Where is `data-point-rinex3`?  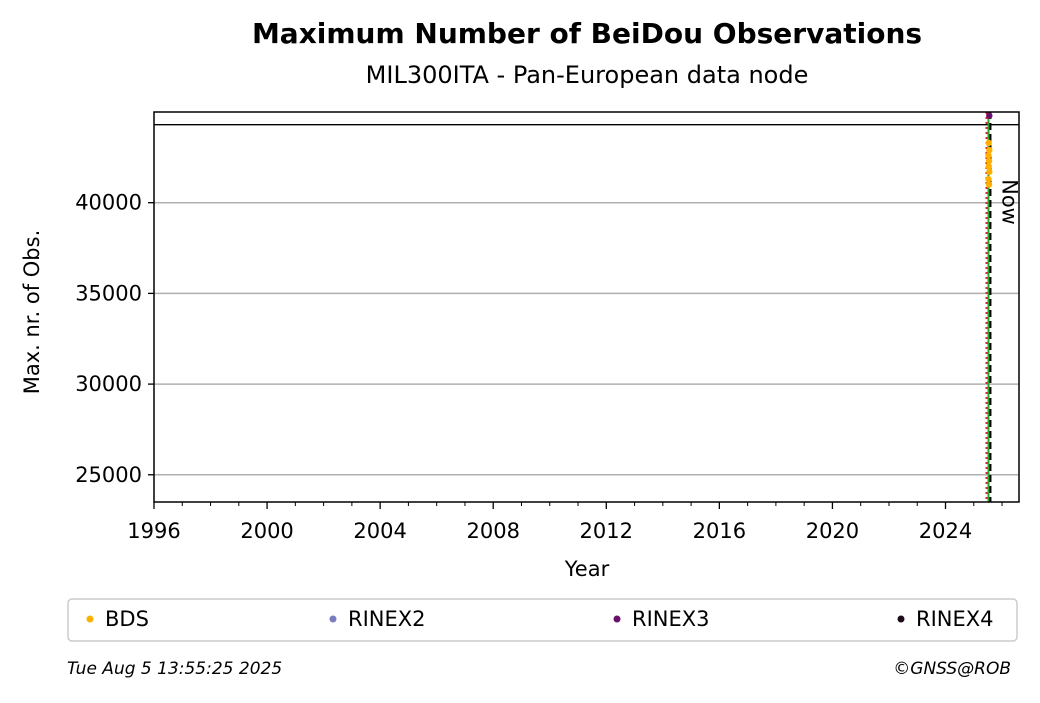 data-point-rinex3 is located at coordinates (989, 115).